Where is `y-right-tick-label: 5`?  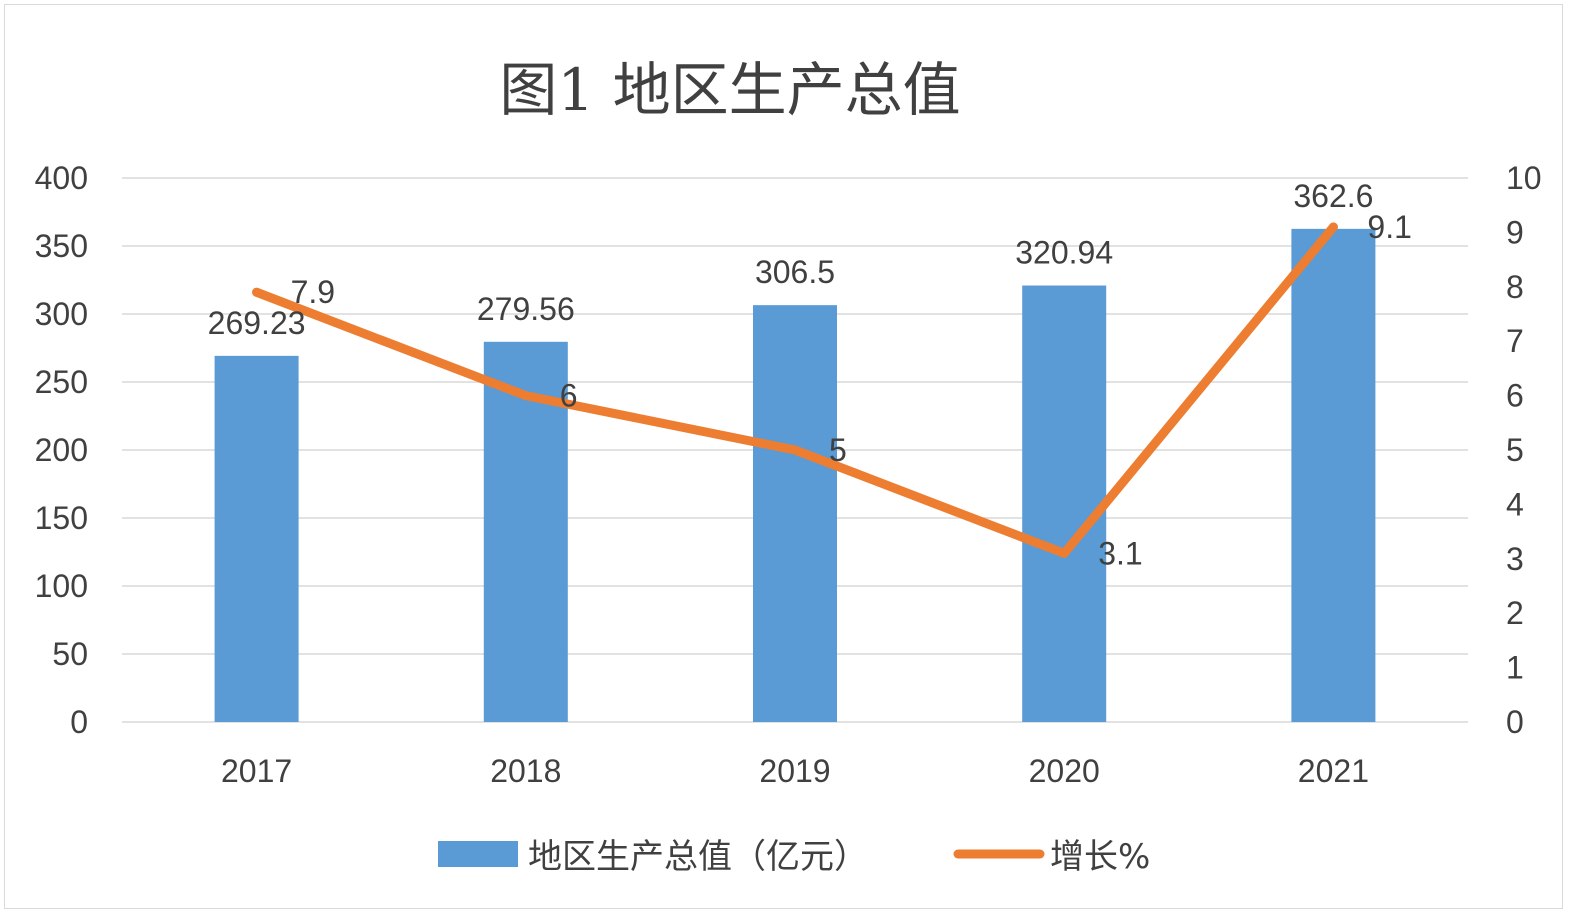 y-right-tick-label: 5 is located at coordinates (1515, 450).